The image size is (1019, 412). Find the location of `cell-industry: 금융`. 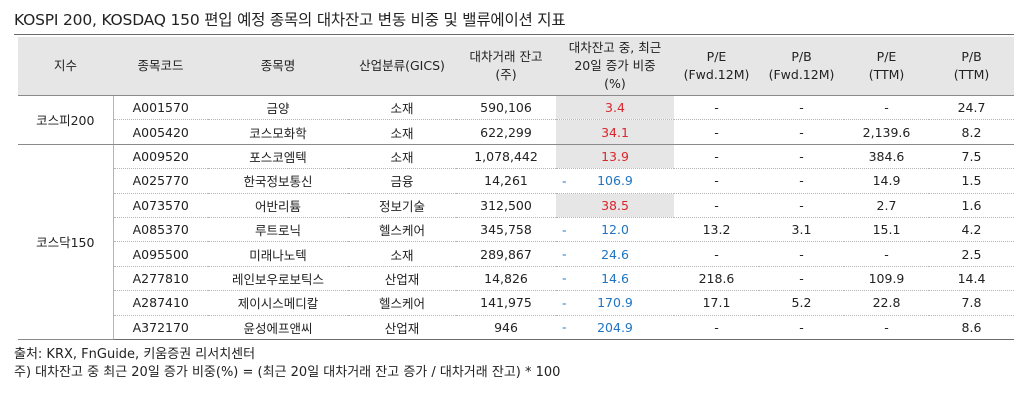

cell-industry: 금융 is located at coordinates (402, 181).